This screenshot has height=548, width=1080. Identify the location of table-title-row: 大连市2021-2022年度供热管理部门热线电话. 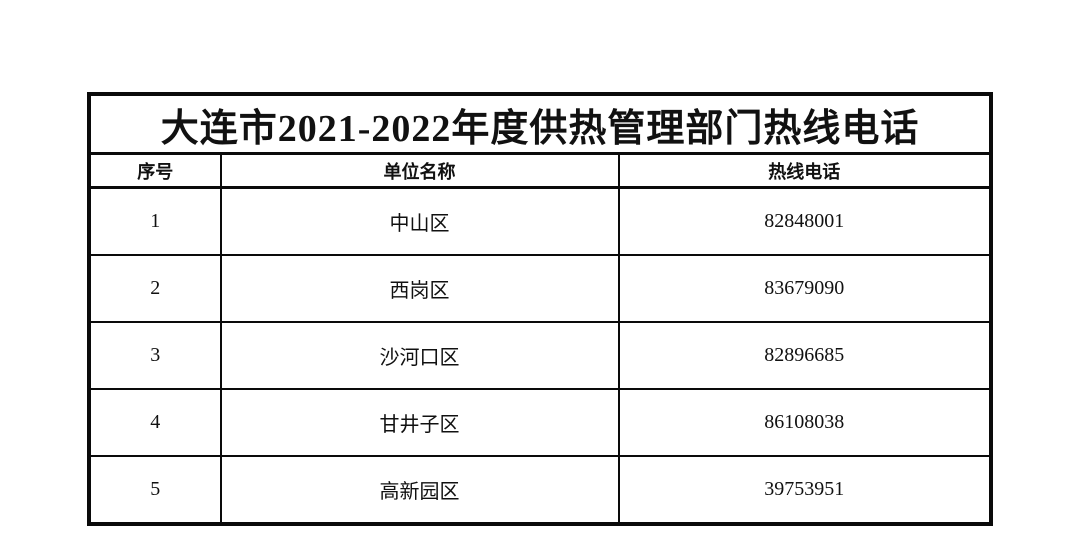
(540, 124).